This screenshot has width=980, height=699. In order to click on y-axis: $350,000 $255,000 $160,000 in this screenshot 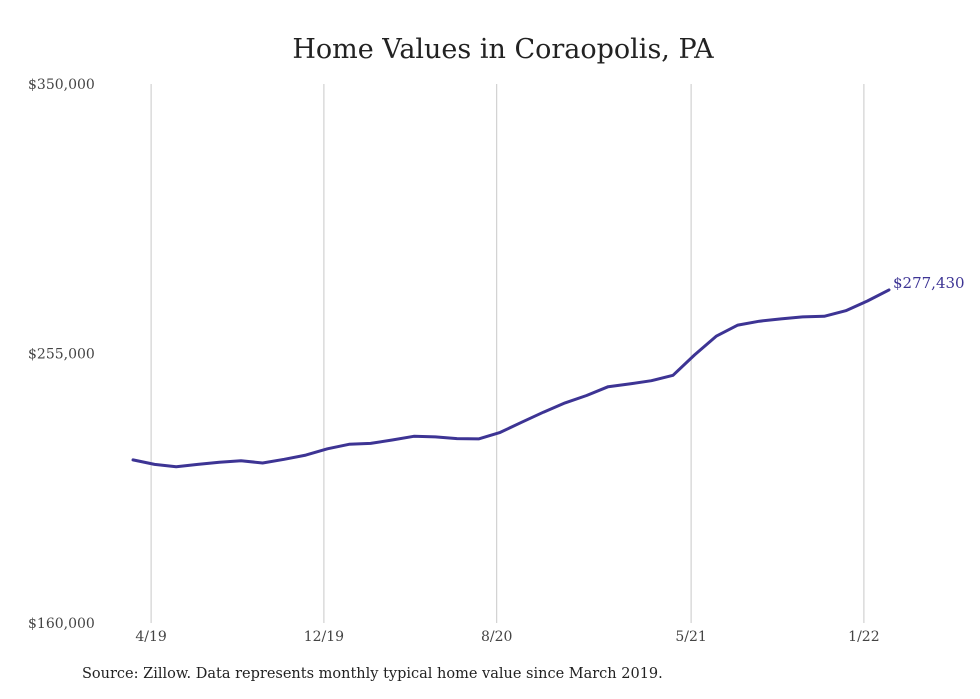, I will do `click(61, 354)`.